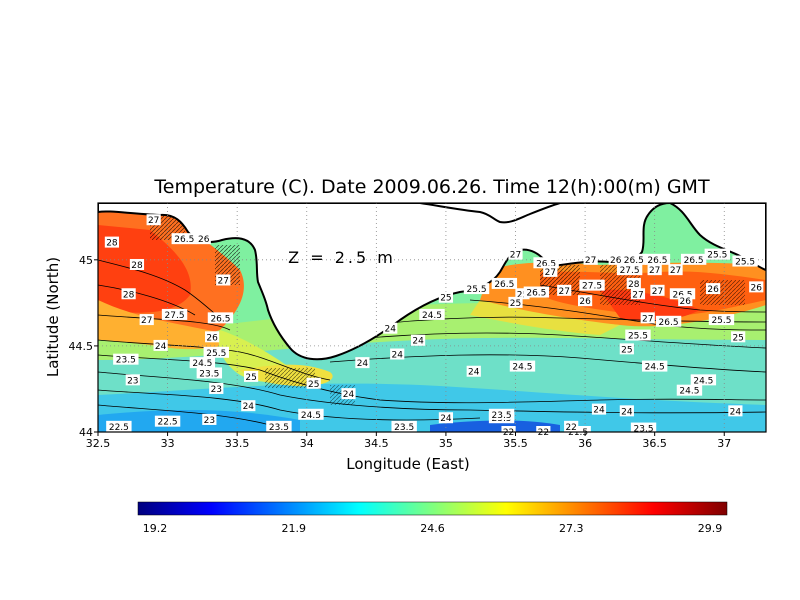 This screenshot has width=800, height=600. What do you see at coordinates (237, 443) in the screenshot?
I see `x-tick-label: 33.5` at bounding box center [237, 443].